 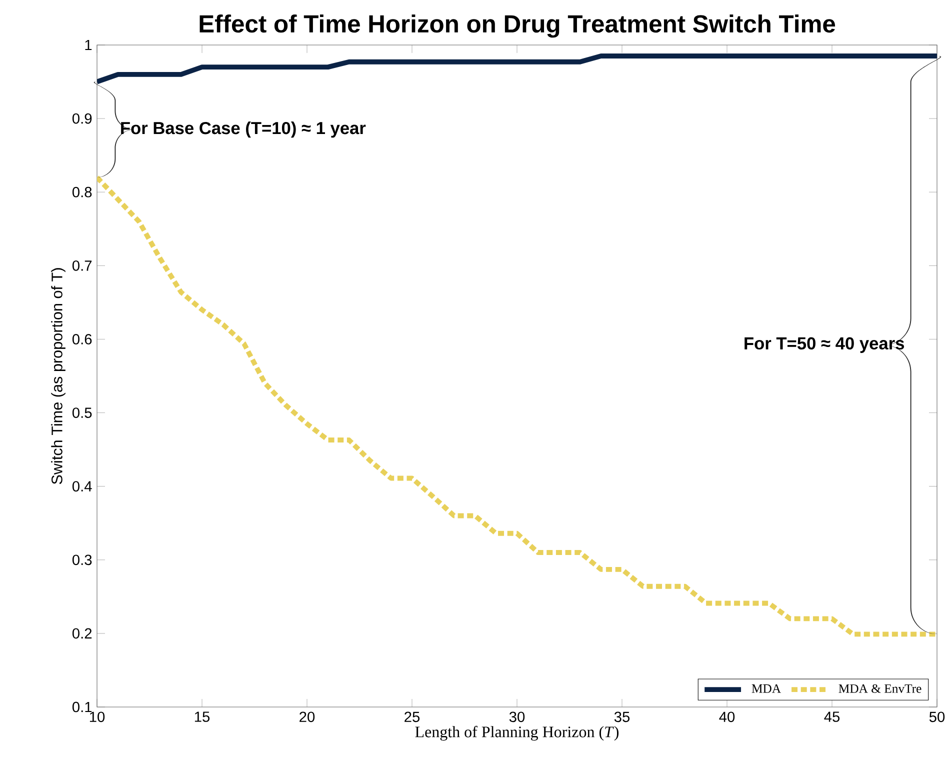 What do you see at coordinates (880, 688) in the screenshot?
I see `legend-label: MDA & EnvTre` at bounding box center [880, 688].